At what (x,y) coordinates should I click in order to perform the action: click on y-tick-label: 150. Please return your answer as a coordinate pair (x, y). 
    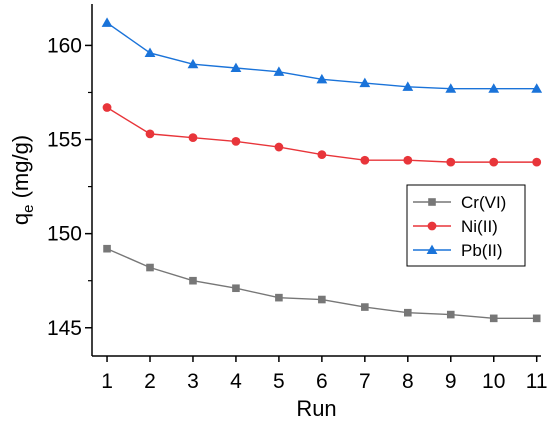
    Looking at the image, I should click on (64, 234).